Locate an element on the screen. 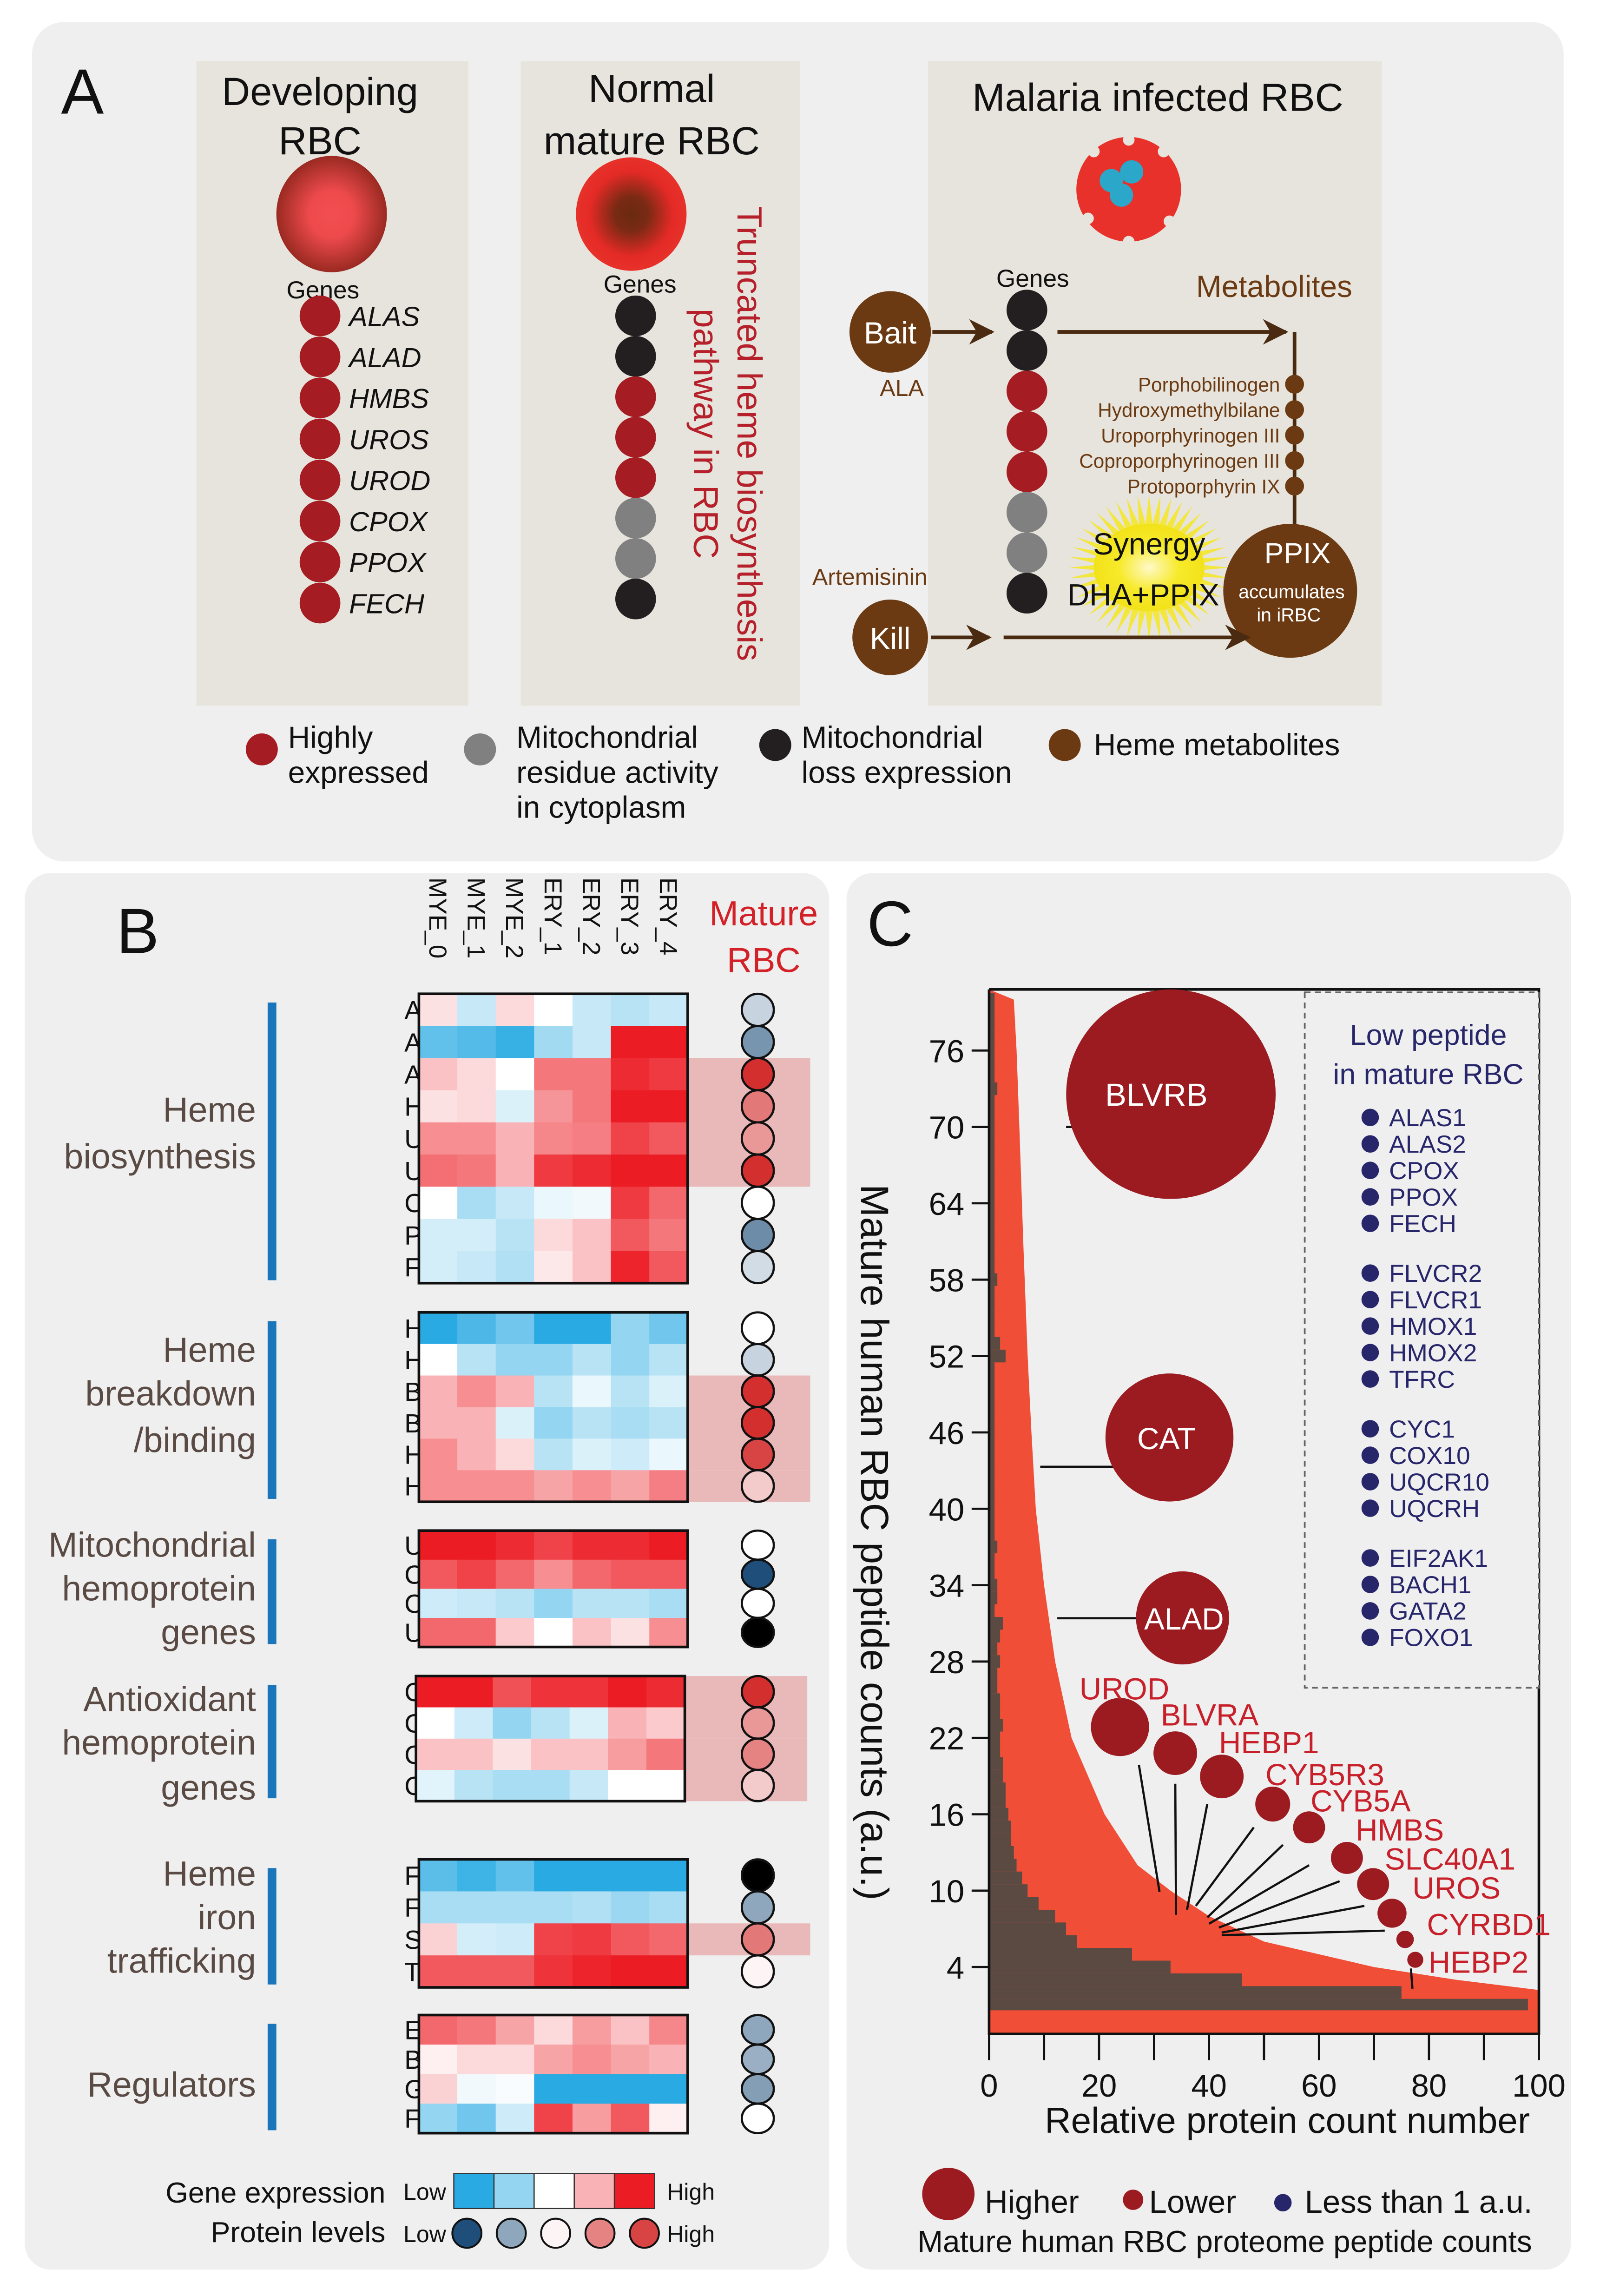 Image resolution: width=1600 pixels, height=2296 pixels. bait-label: Bait is located at coordinates (890, 333).